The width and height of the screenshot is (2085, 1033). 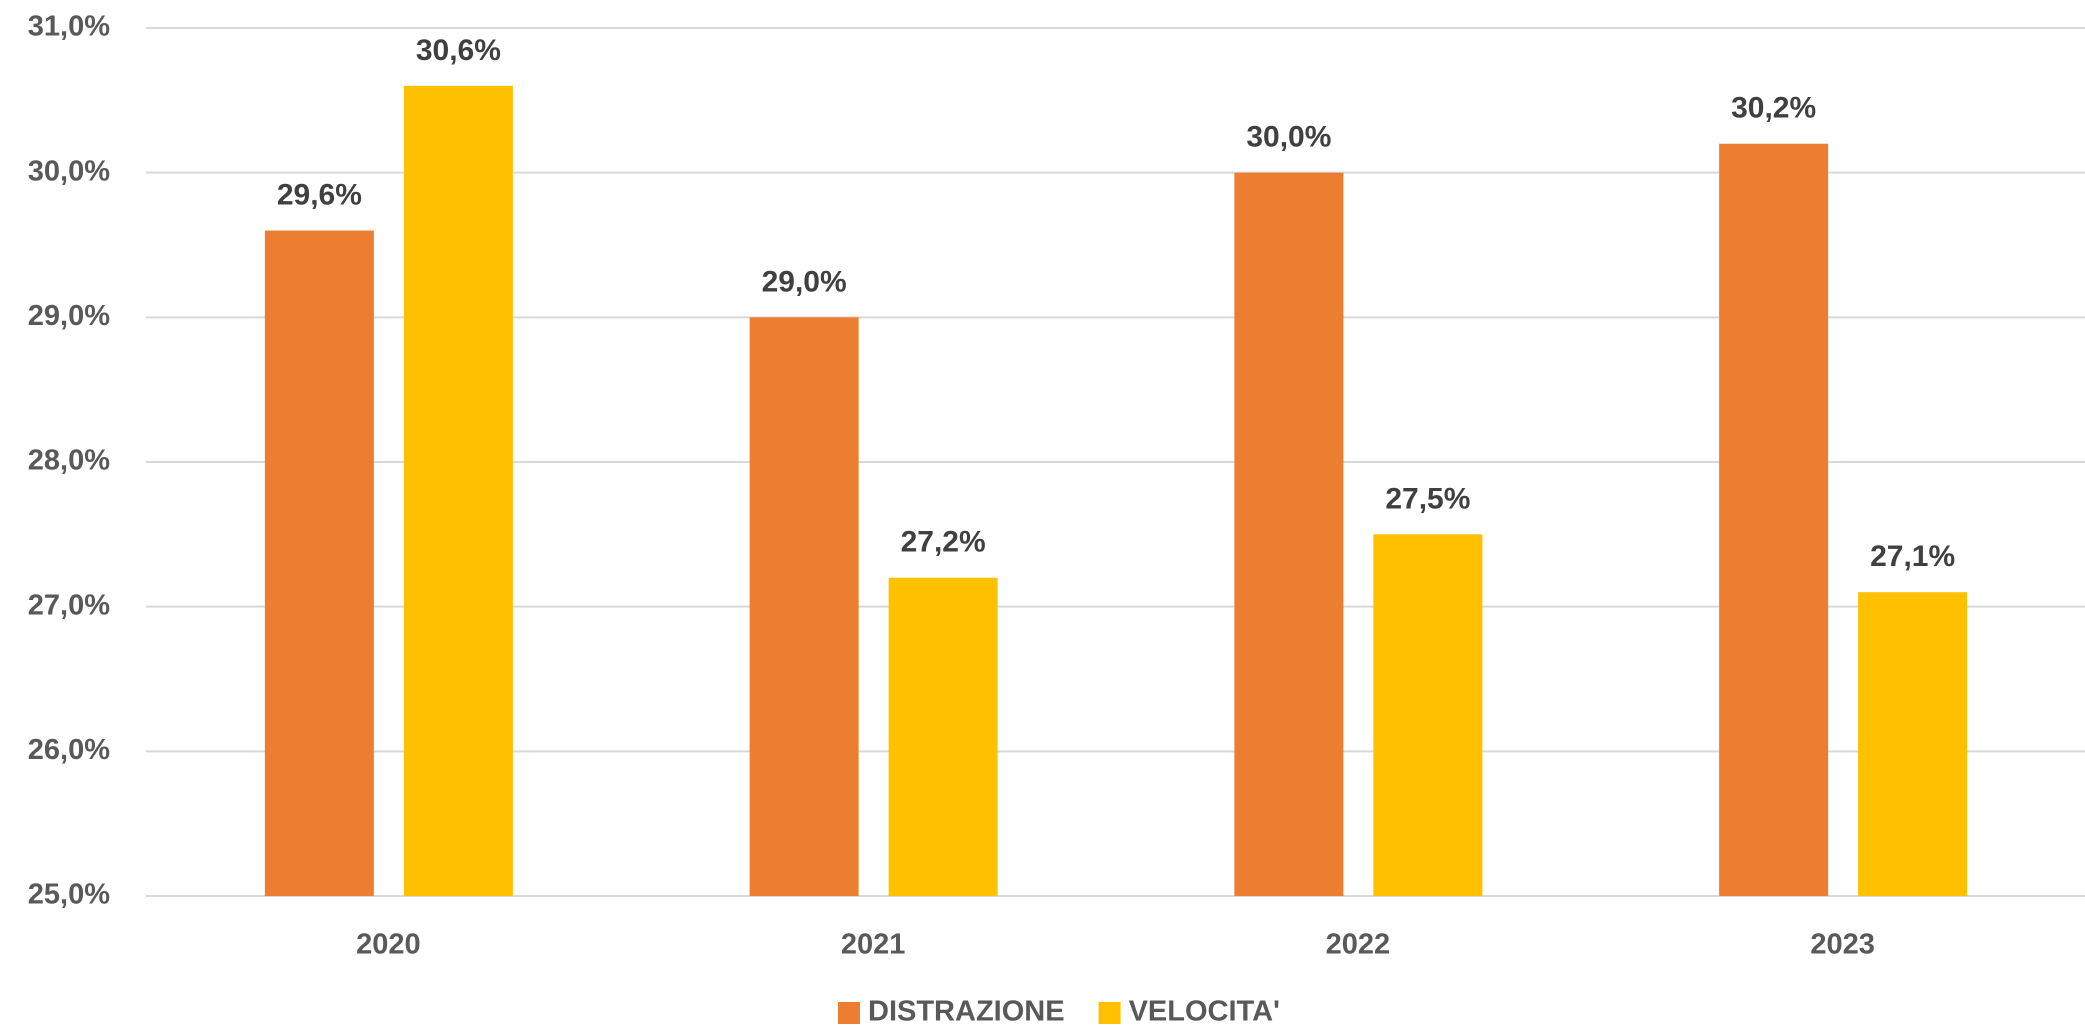 I want to click on x-tick-label: 2020, so click(x=388, y=945).